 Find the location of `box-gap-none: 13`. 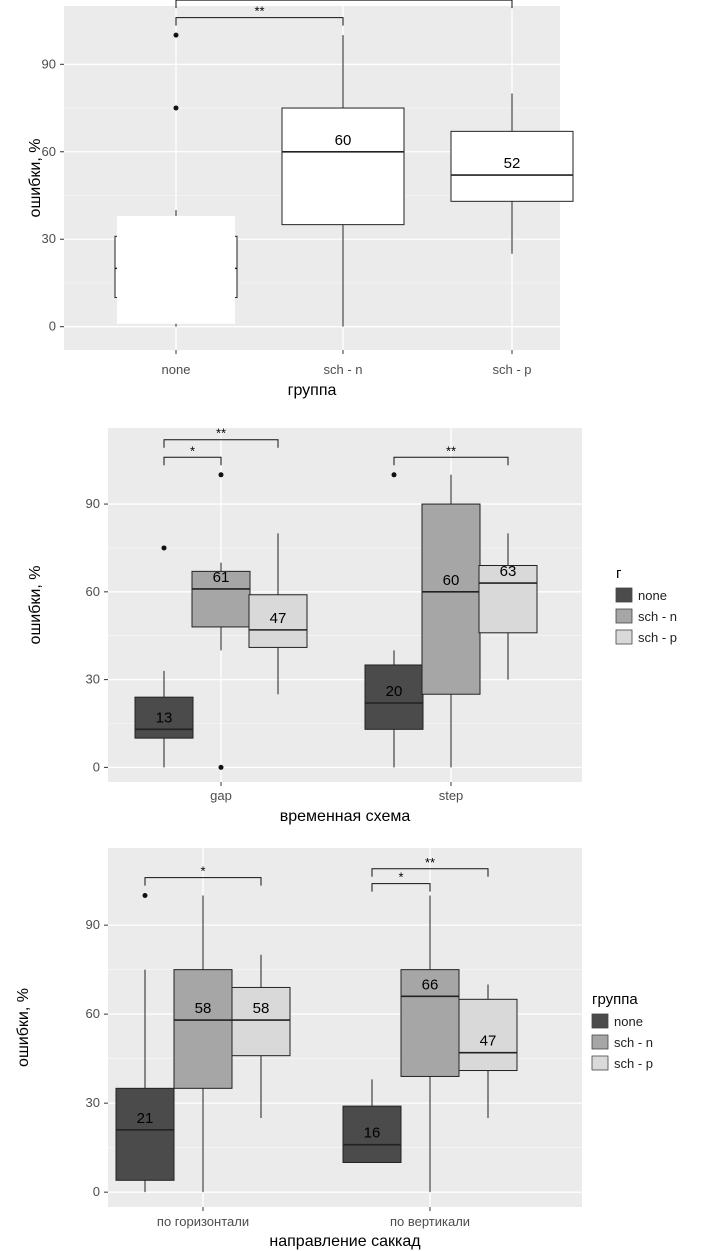

box-gap-none: 13 is located at coordinates (164, 656).